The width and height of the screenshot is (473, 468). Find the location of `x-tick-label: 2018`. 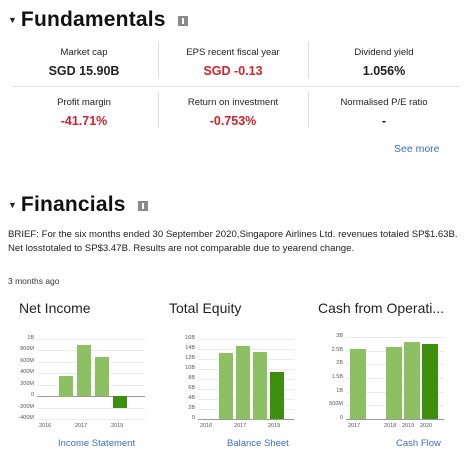

x-tick-label: 2018 is located at coordinates (390, 426).